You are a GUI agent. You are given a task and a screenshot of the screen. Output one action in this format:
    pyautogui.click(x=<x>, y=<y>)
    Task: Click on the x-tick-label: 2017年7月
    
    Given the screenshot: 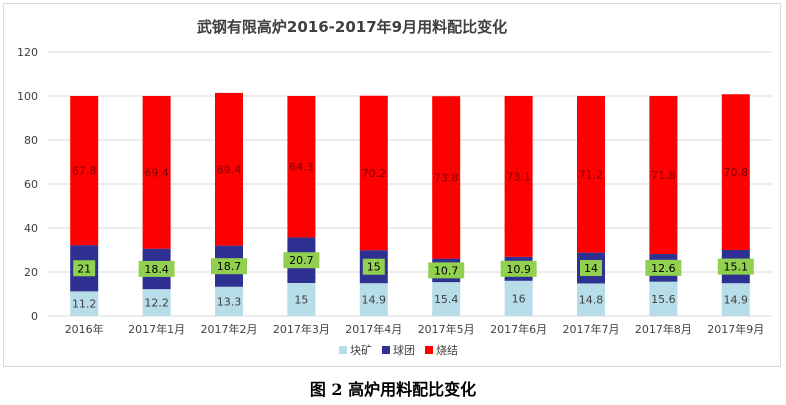 What is the action you would take?
    pyautogui.click(x=591, y=329)
    